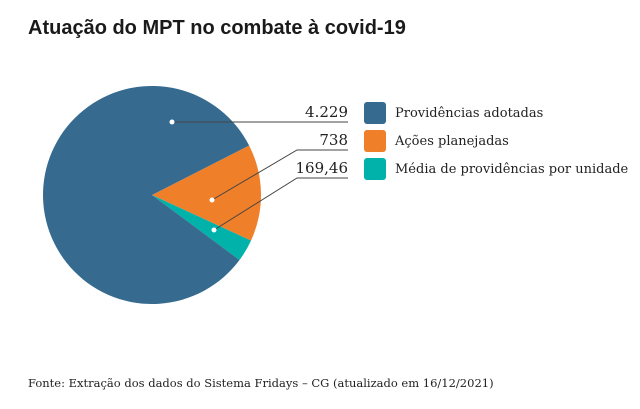 The height and width of the screenshot is (409, 640). I want to click on legend-item-acoes: Ações planejadas, so click(436, 141).